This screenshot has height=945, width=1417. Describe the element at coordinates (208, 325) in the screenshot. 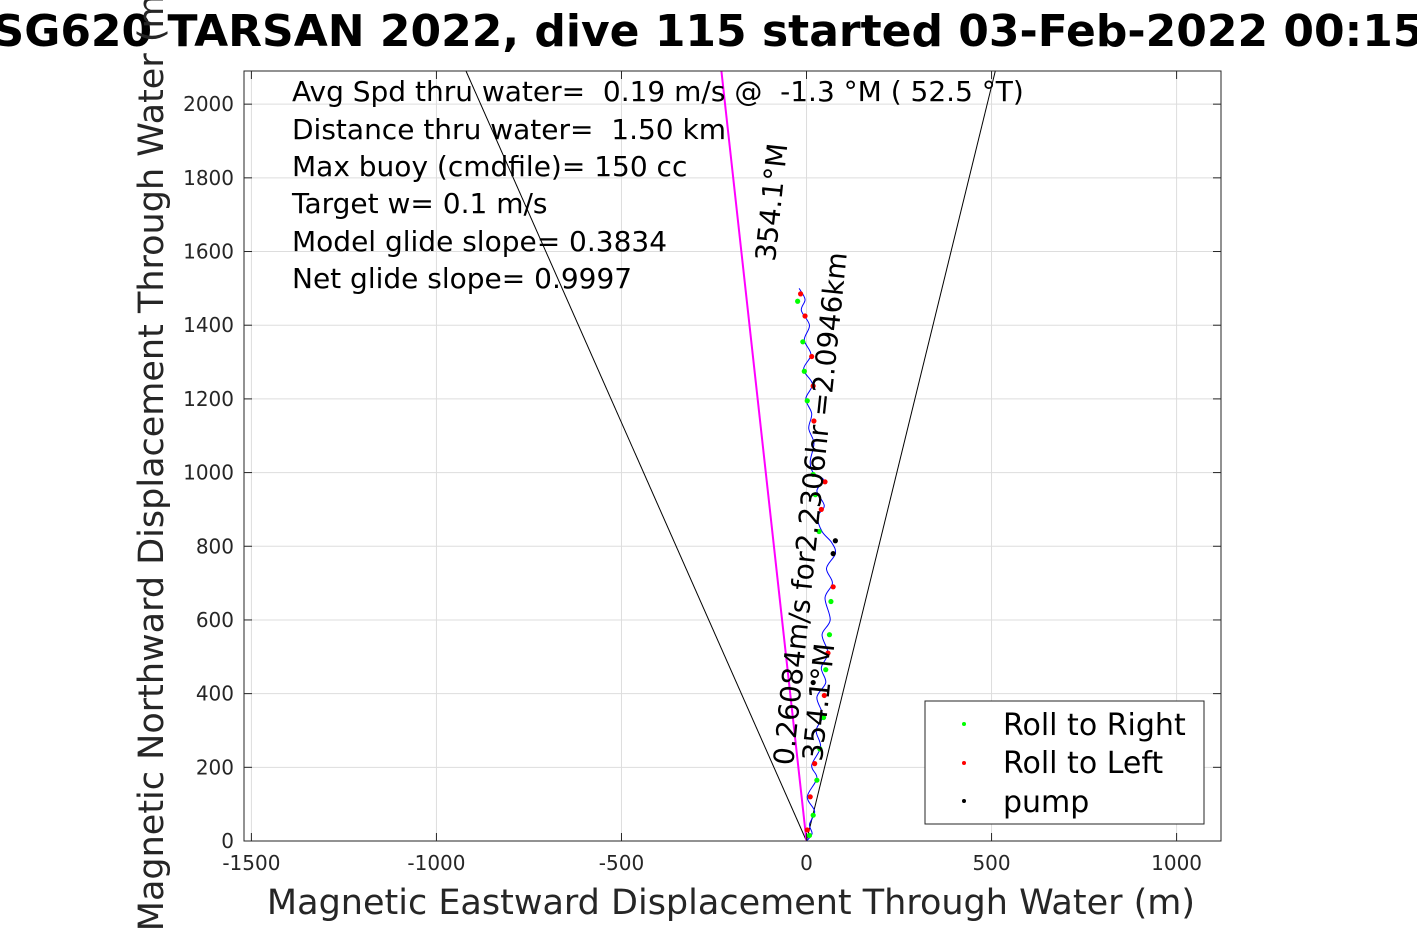

I see `y-tick-label: 1400` at that location.